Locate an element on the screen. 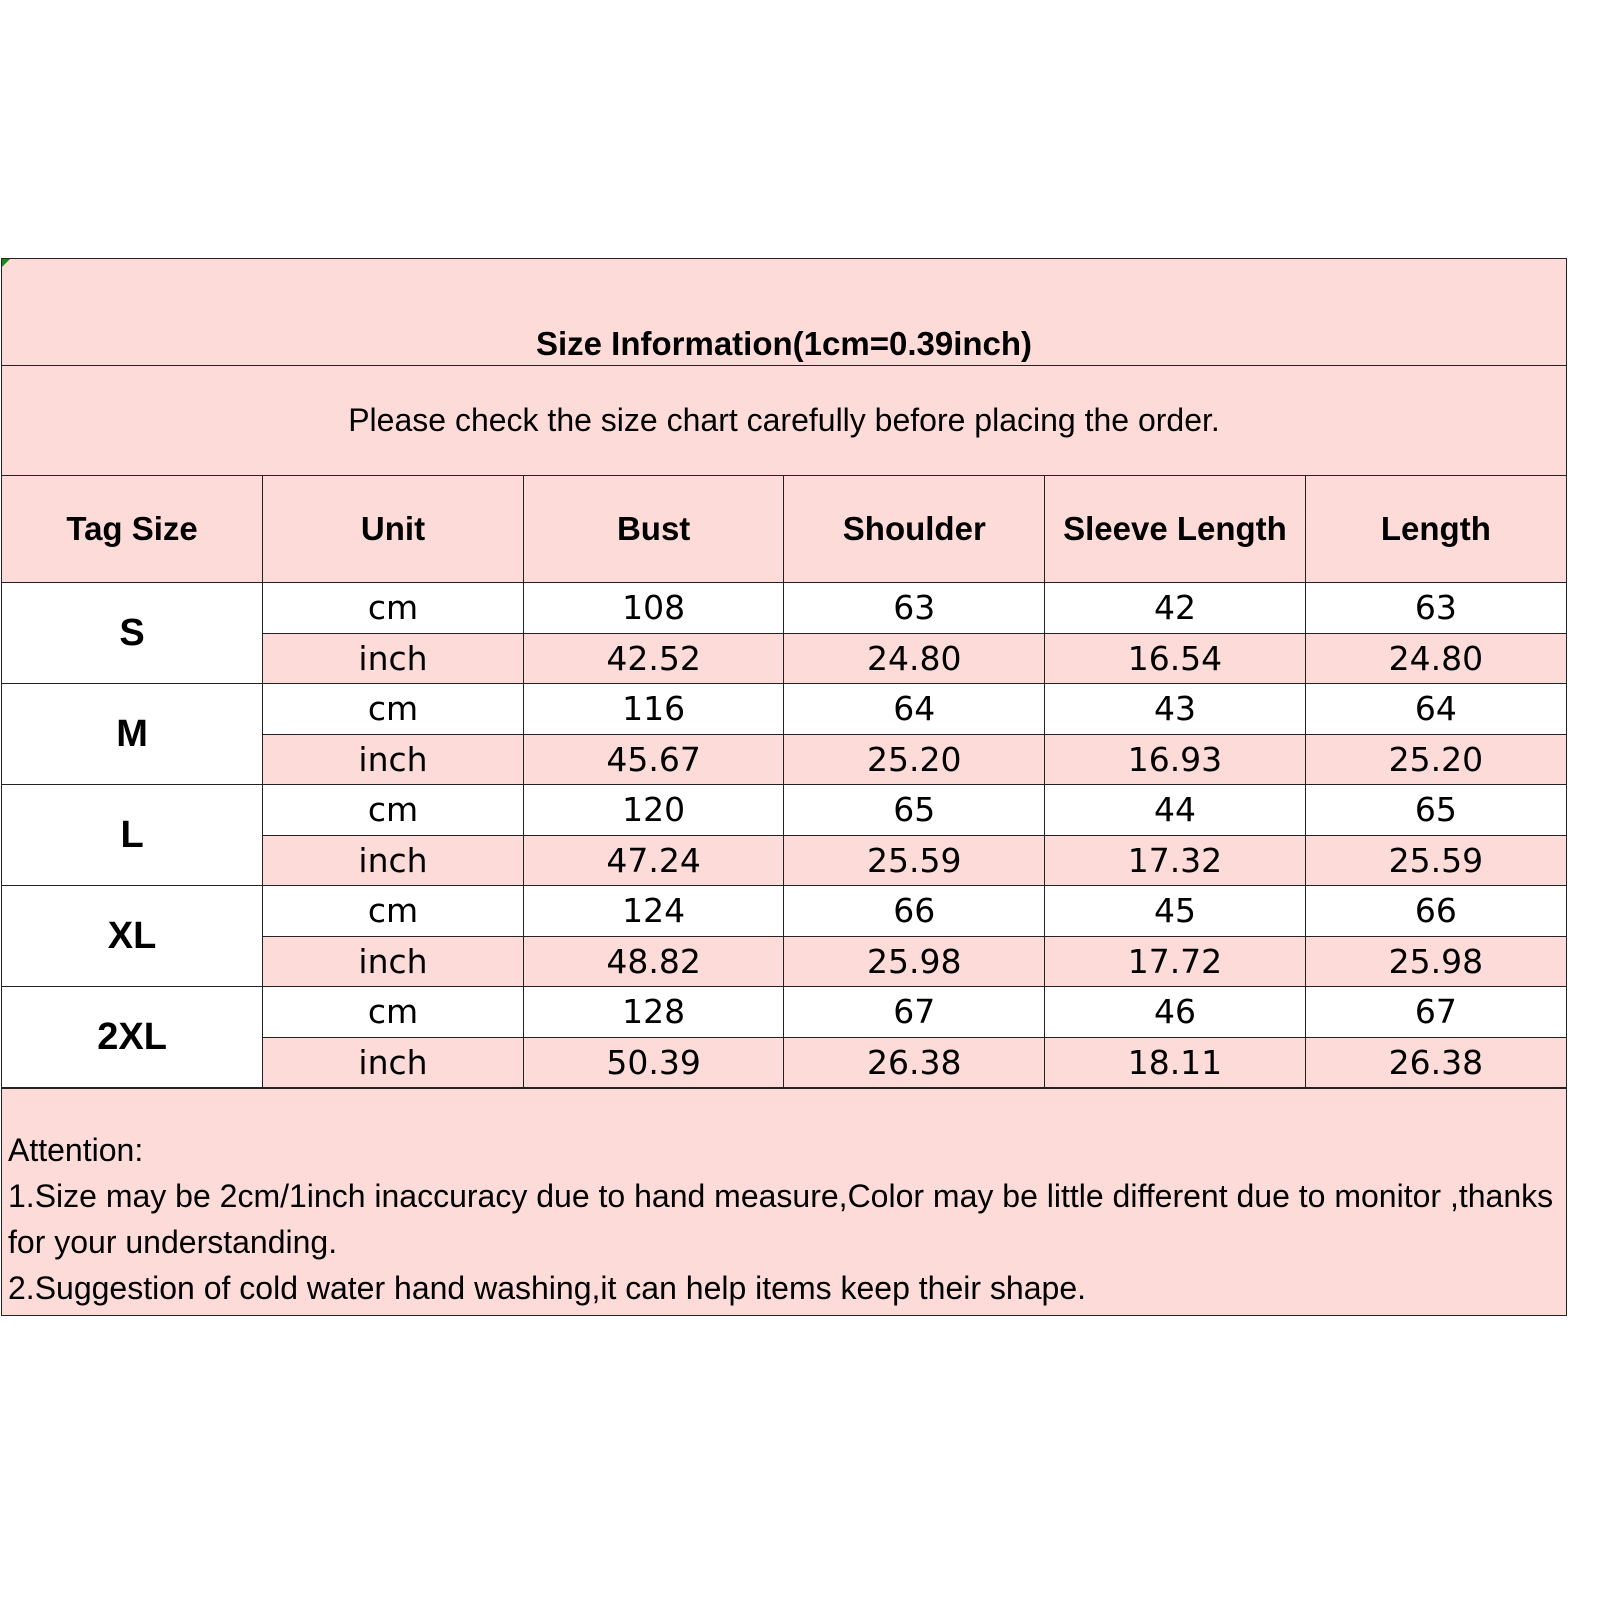 Image resolution: width=1600 pixels, height=1600 pixels. sleeve-length-cell: 18.11 is located at coordinates (1175, 1062).